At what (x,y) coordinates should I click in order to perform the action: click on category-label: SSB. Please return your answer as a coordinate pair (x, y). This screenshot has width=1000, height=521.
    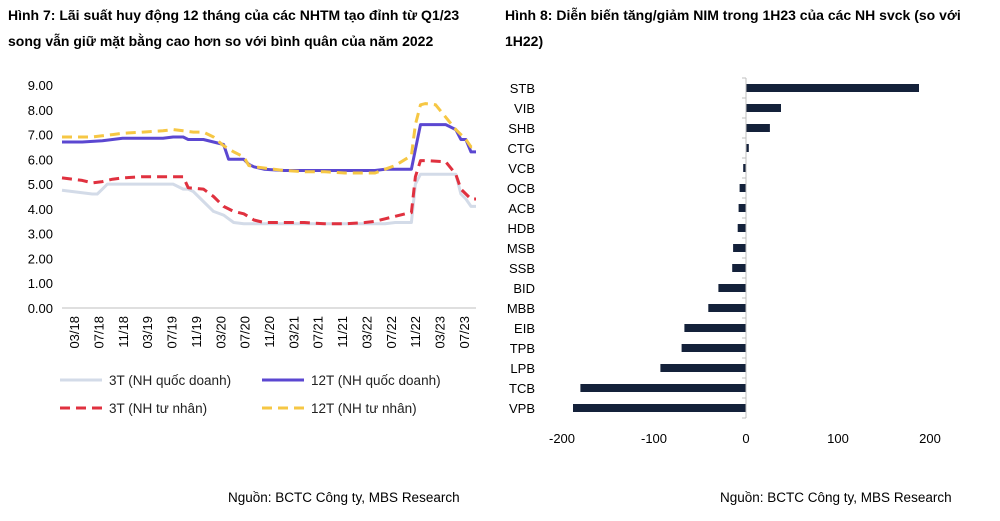
    Looking at the image, I should click on (522, 268).